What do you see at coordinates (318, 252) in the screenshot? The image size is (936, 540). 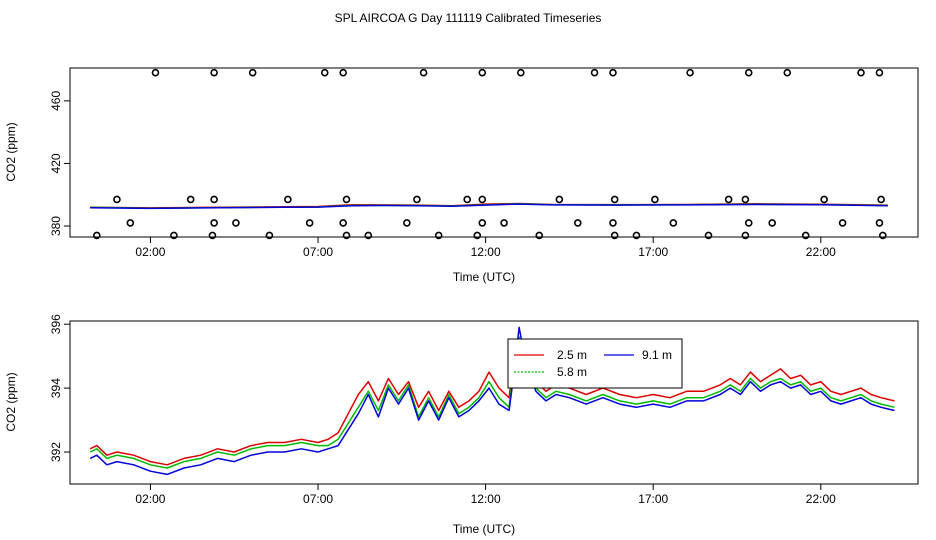 I see `top-x-tick-label: 07:00` at bounding box center [318, 252].